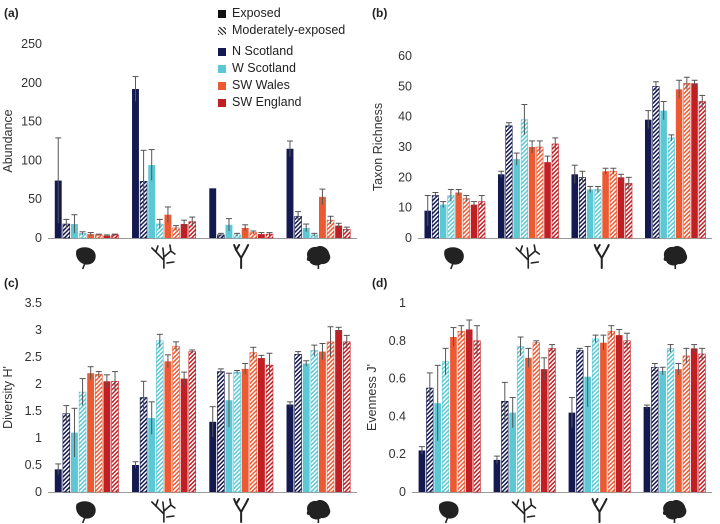 This screenshot has width=720, height=524. I want to click on legend-item-sw-wales: SW Wales, so click(259, 85).